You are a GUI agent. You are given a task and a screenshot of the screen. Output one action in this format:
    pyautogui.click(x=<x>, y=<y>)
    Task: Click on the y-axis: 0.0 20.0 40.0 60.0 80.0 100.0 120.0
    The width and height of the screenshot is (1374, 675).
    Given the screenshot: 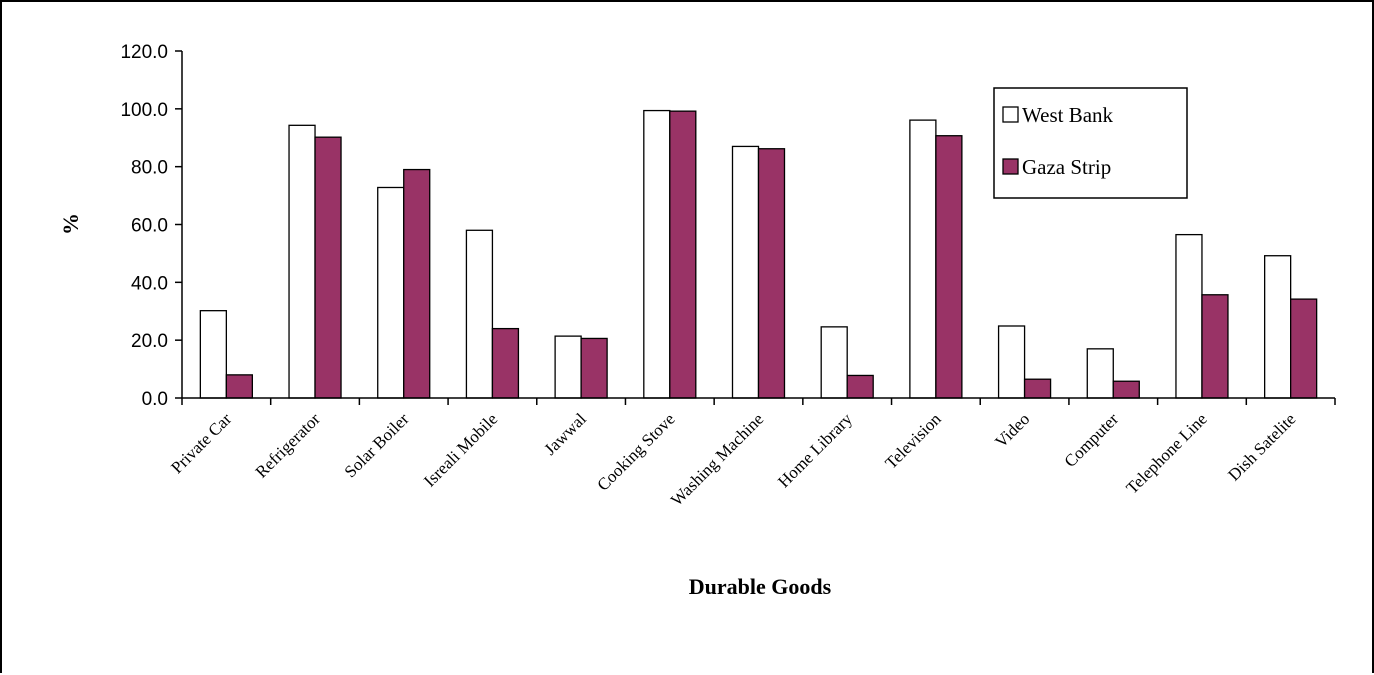 What is the action you would take?
    pyautogui.click(x=151, y=226)
    